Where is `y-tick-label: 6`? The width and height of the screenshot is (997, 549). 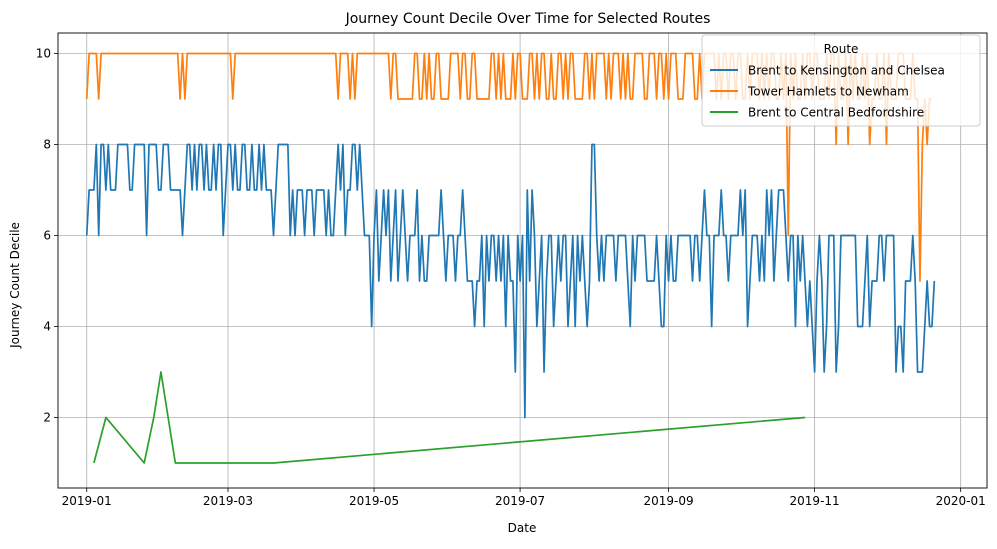
y-tick-label: 6 is located at coordinates (47, 235).